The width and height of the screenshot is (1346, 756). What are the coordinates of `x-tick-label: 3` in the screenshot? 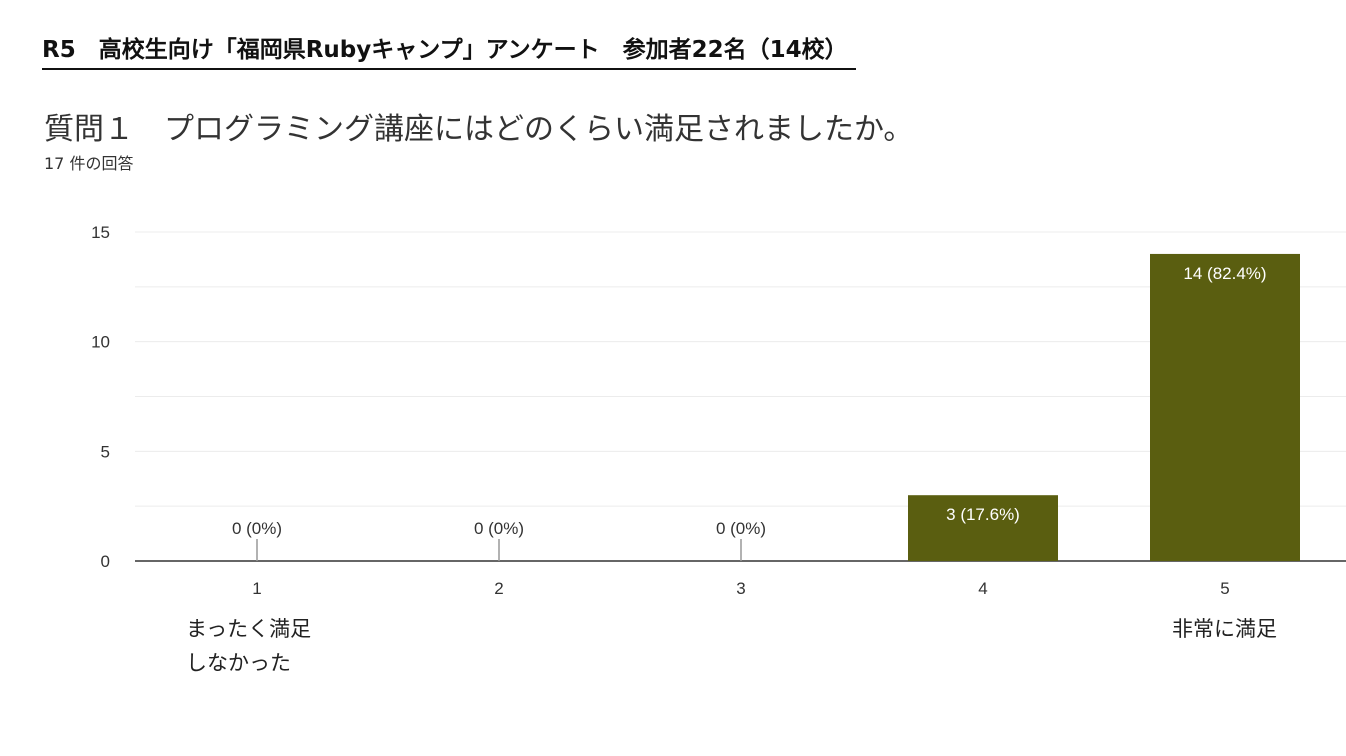 It's located at (740, 588).